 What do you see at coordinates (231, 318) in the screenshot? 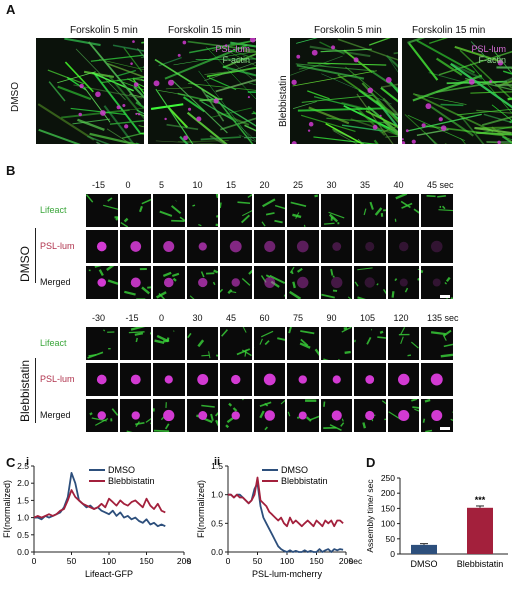
I see `b-blebb-time-label: 45` at bounding box center [231, 318].